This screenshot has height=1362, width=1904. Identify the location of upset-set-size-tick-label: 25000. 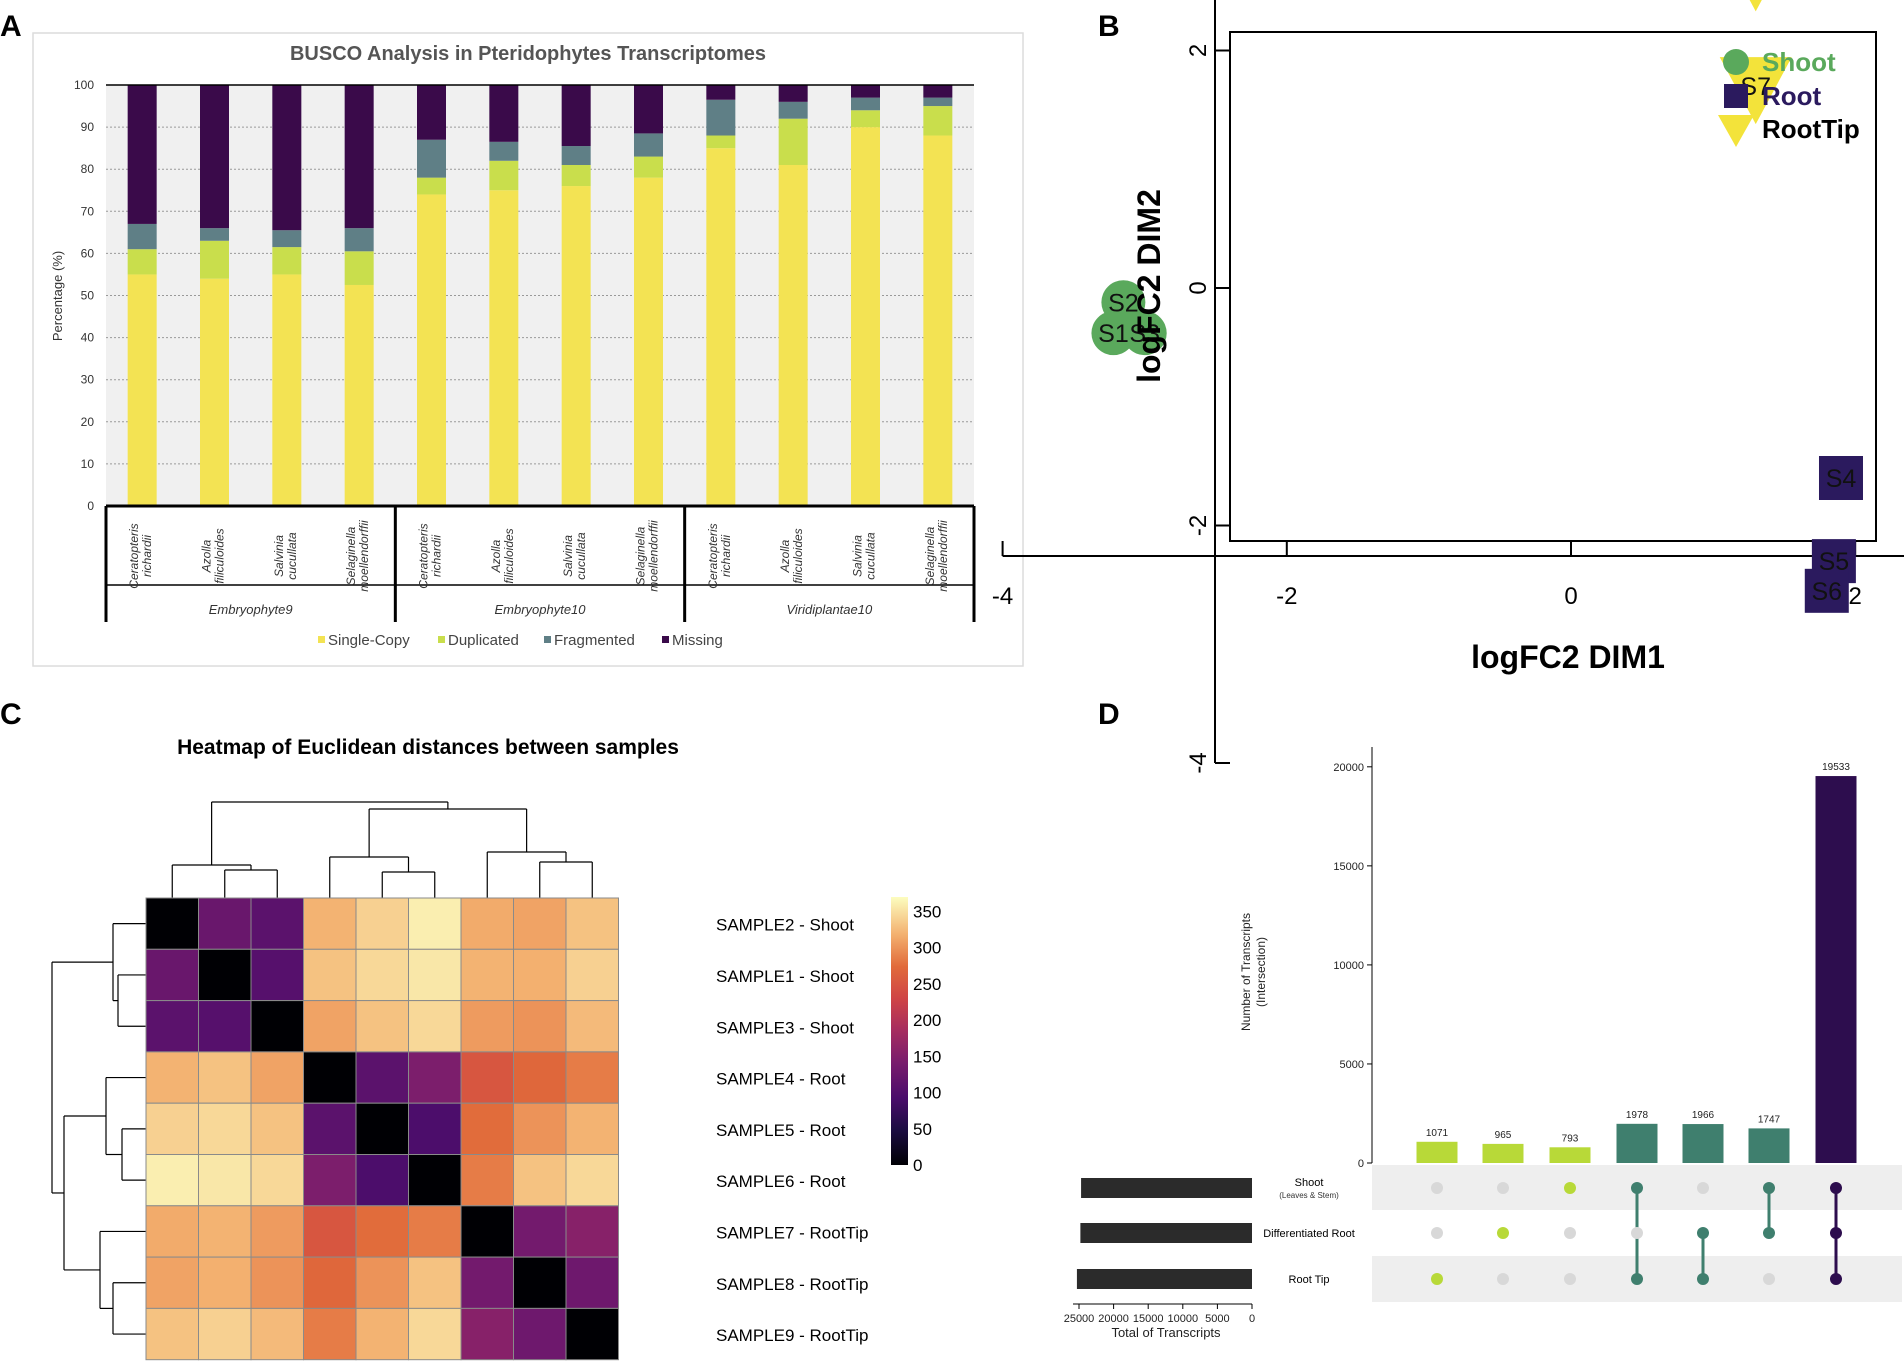
(1079, 1319).